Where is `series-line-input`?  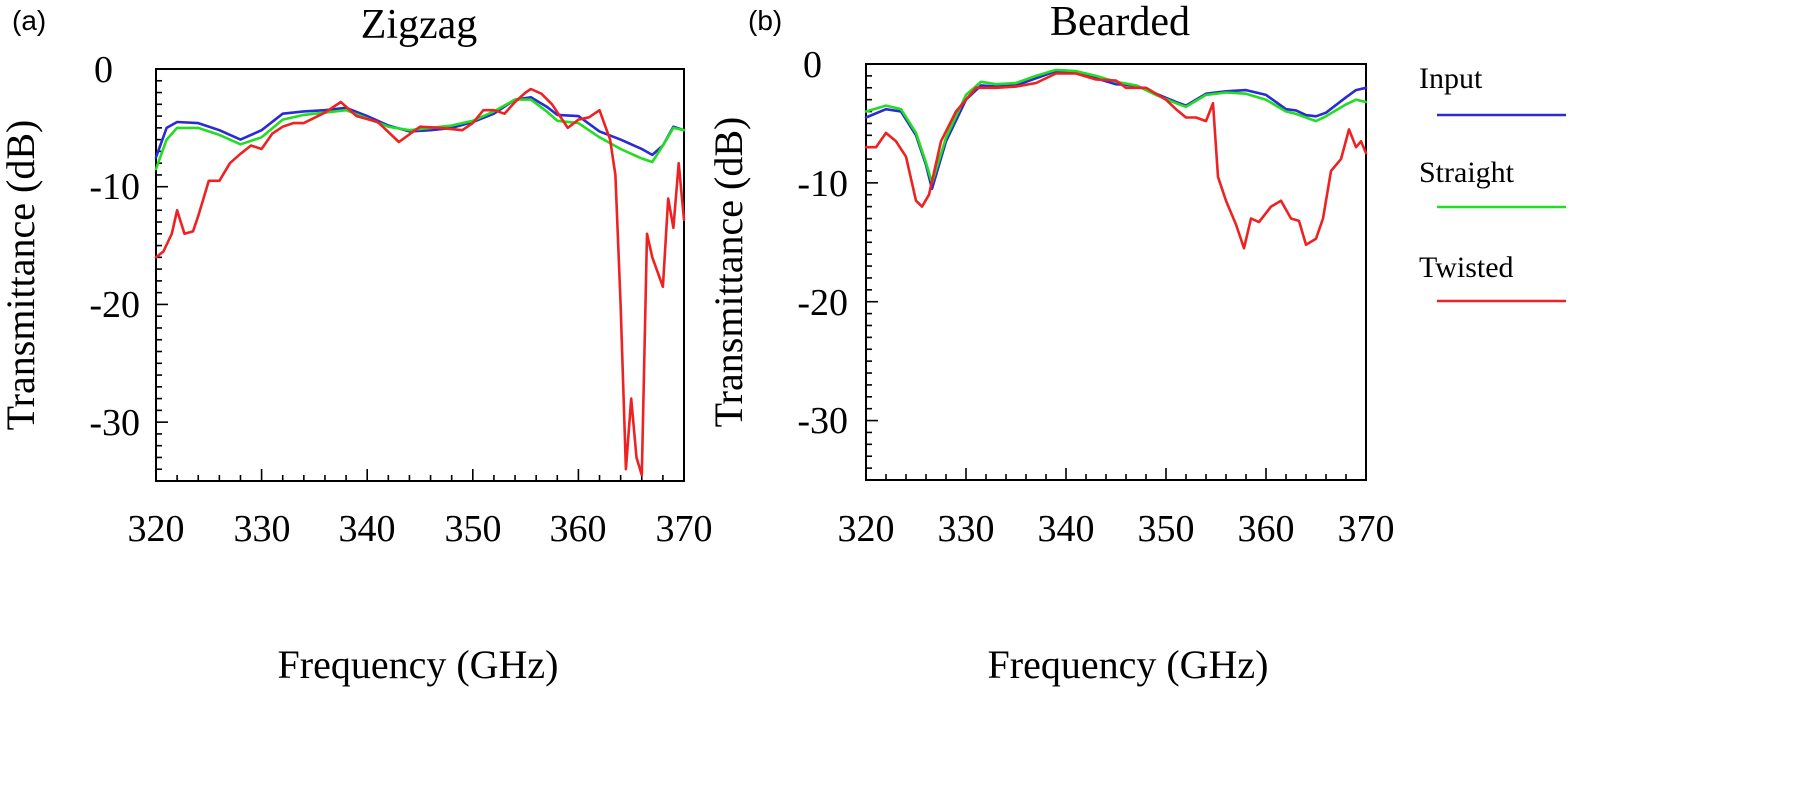
series-line-input is located at coordinates (1116, 130).